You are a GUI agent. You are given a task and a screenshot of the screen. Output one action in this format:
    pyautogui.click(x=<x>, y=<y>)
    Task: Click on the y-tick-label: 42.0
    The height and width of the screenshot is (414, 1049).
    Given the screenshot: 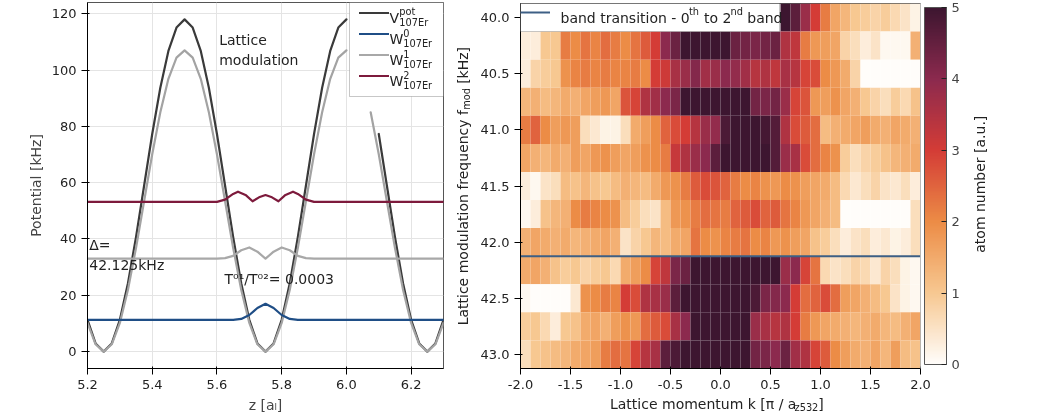 What is the action you would take?
    pyautogui.click(x=495, y=242)
    